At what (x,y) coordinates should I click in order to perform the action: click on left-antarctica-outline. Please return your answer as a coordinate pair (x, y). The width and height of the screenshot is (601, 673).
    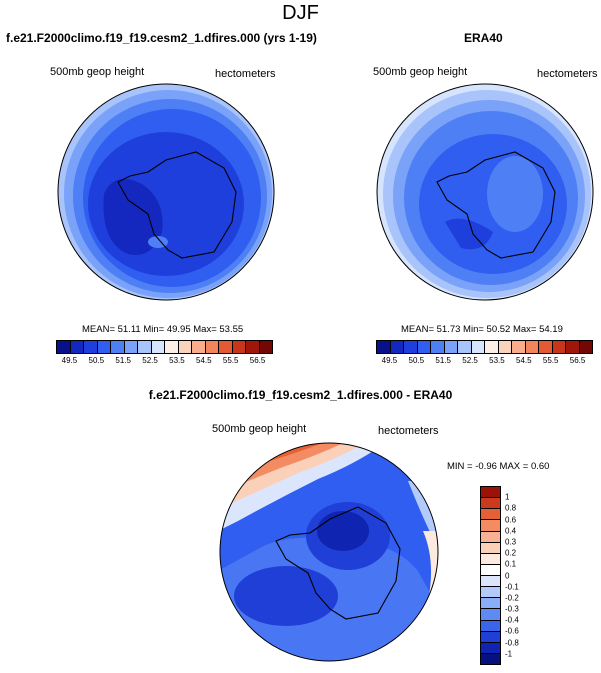
    Looking at the image, I should click on (177, 205).